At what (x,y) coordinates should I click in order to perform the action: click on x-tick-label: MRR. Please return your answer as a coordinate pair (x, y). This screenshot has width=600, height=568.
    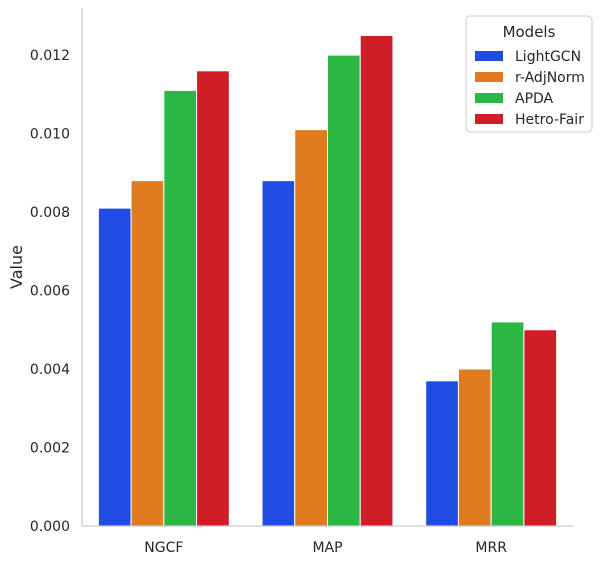
    Looking at the image, I should click on (491, 548).